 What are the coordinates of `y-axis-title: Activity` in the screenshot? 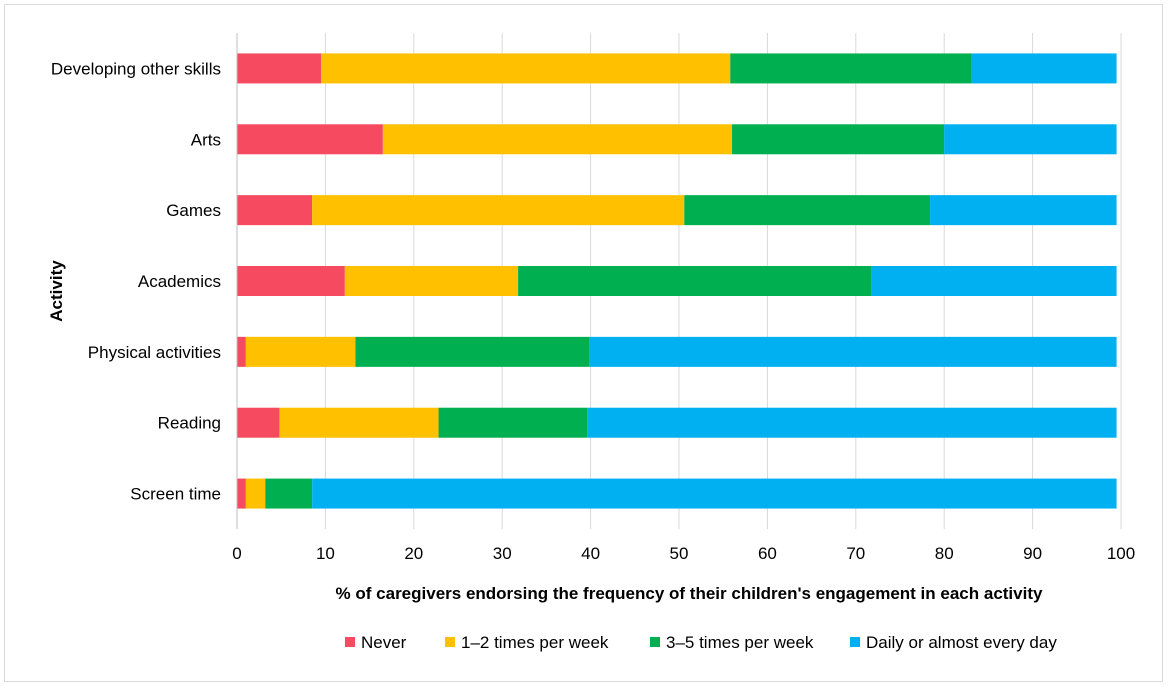 It's located at (56, 291).